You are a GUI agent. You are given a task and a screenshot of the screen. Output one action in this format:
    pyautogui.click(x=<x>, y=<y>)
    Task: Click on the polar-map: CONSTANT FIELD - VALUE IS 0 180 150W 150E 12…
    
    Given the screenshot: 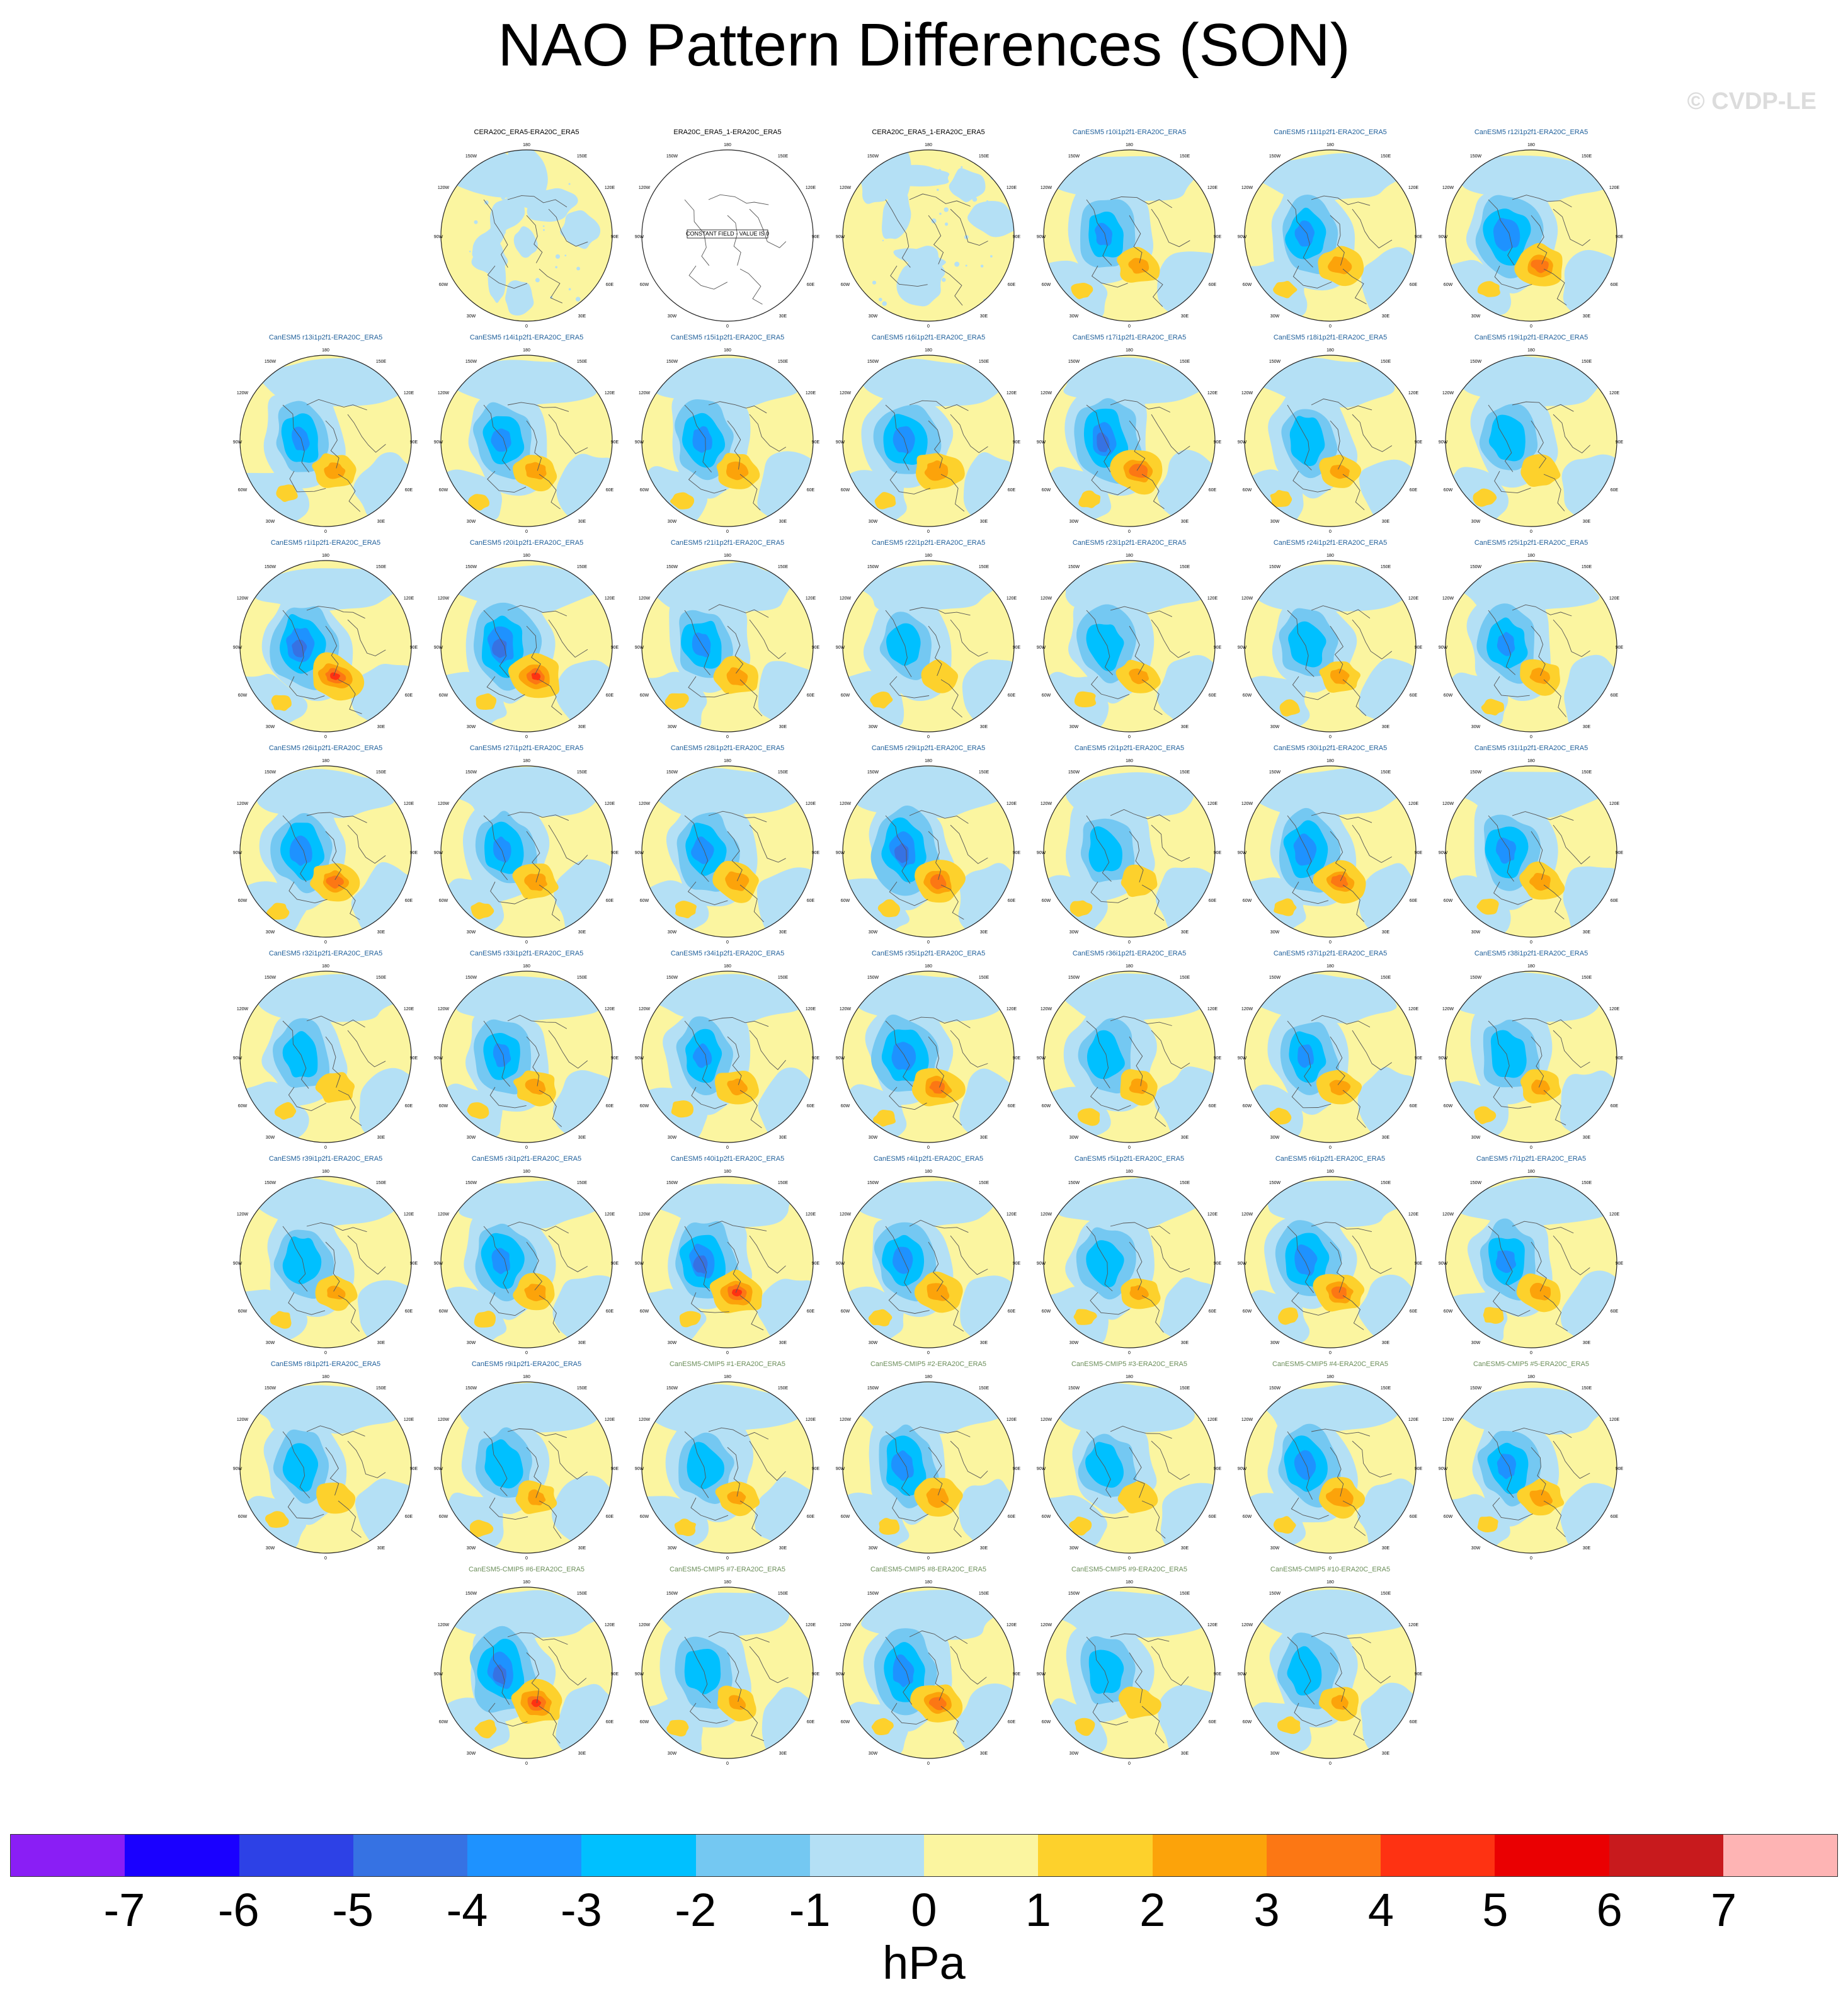 What is the action you would take?
    pyautogui.click(x=727, y=236)
    